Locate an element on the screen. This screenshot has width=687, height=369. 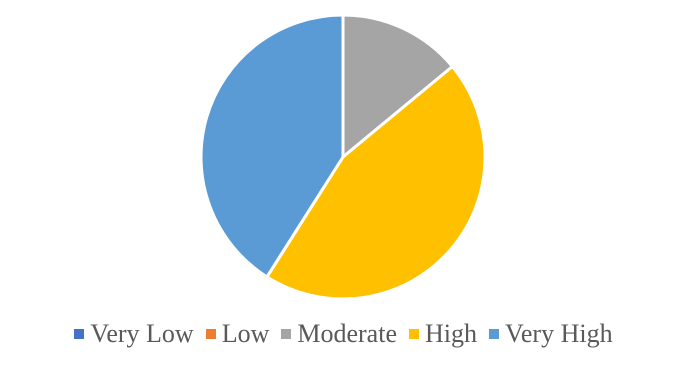
legend-swatch-very-low is located at coordinates (79, 334).